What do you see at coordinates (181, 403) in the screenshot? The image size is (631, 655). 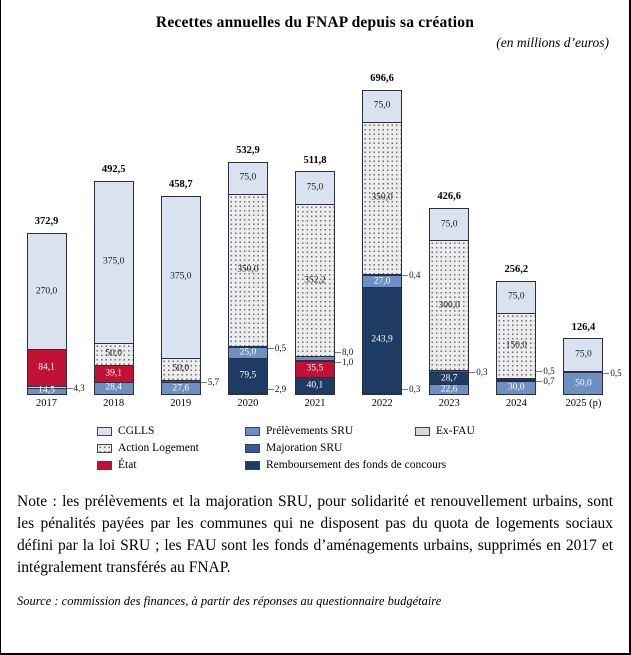 I see `x-axis-label: 2019` at bounding box center [181, 403].